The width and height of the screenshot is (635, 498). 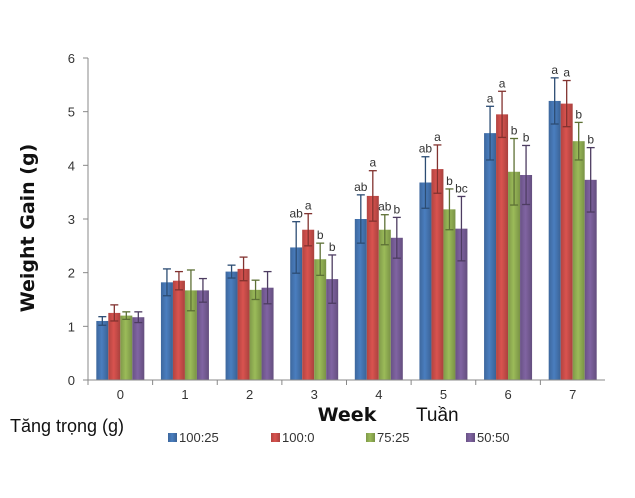 What do you see at coordinates (566, 241) in the screenshot?
I see `bar-100:0-week-7` at bounding box center [566, 241].